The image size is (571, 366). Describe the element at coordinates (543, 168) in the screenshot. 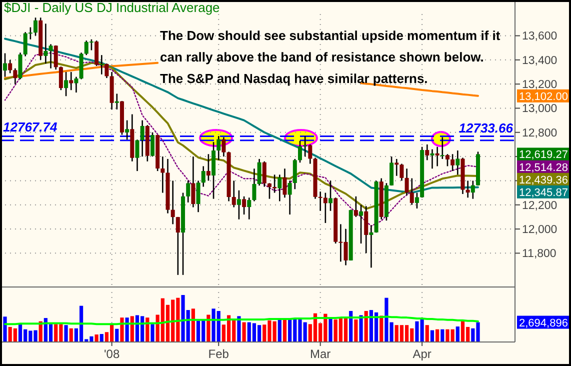

I see `text: 12,514.28` at that location.